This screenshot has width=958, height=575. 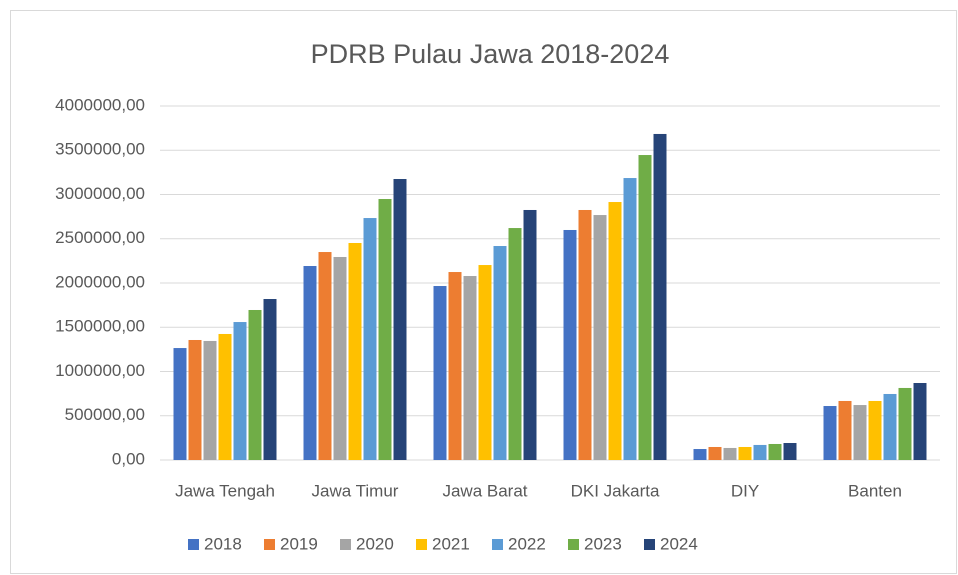 What do you see at coordinates (527, 543) in the screenshot?
I see `legend-label: 2022` at bounding box center [527, 543].